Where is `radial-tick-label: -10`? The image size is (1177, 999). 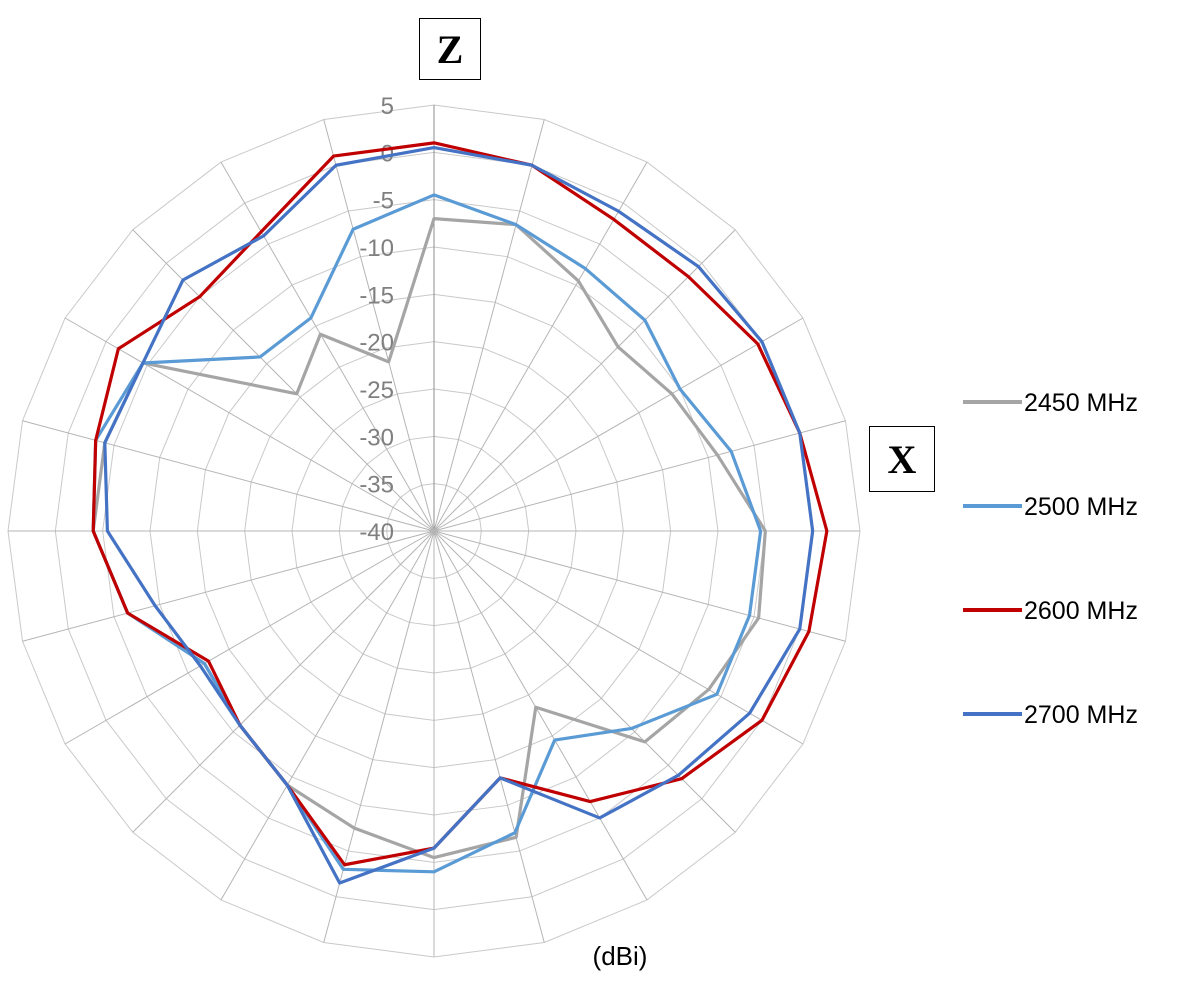 radial-tick-label: -10 is located at coordinates (376, 248).